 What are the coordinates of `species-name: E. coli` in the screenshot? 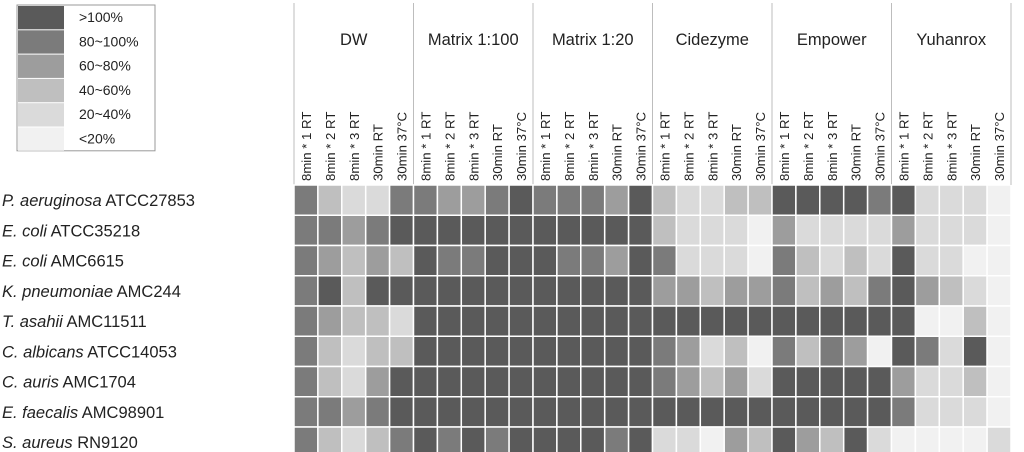 It's located at (25, 231).